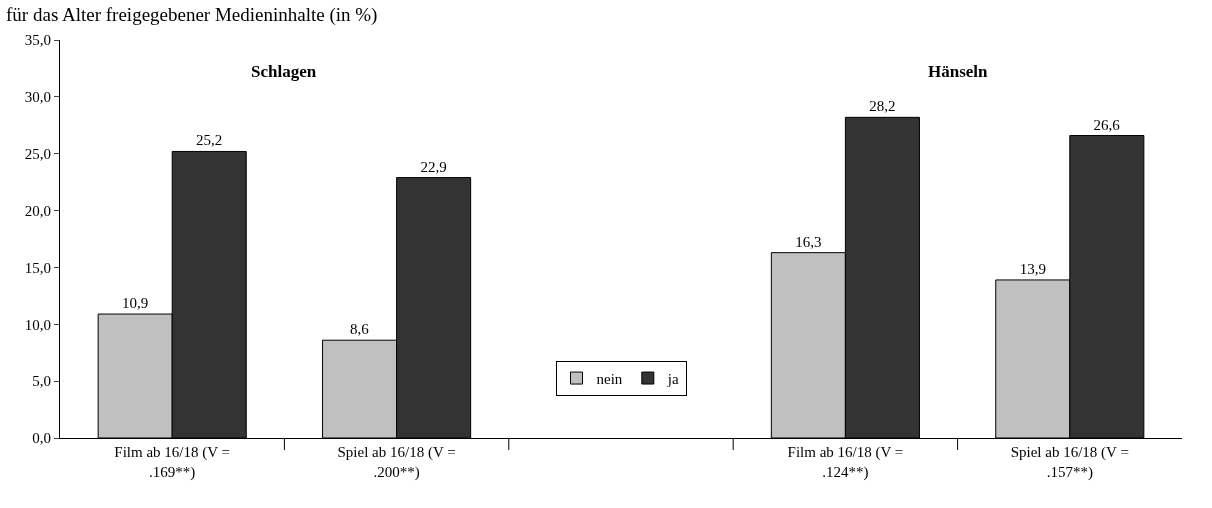  I want to click on y-tick-label: 20,0, so click(37, 210).